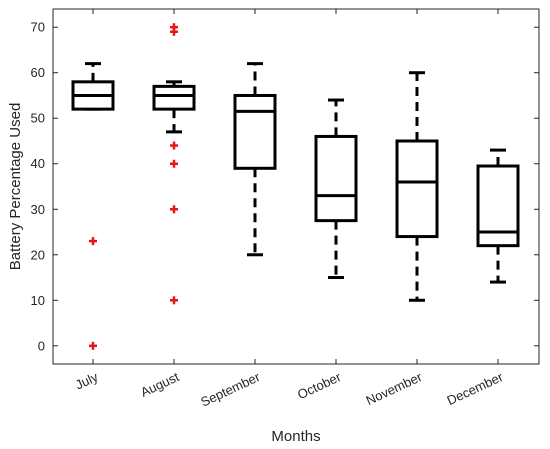 The height and width of the screenshot is (449, 550). What do you see at coordinates (475, 388) in the screenshot?
I see `x-tick-label: December` at bounding box center [475, 388].